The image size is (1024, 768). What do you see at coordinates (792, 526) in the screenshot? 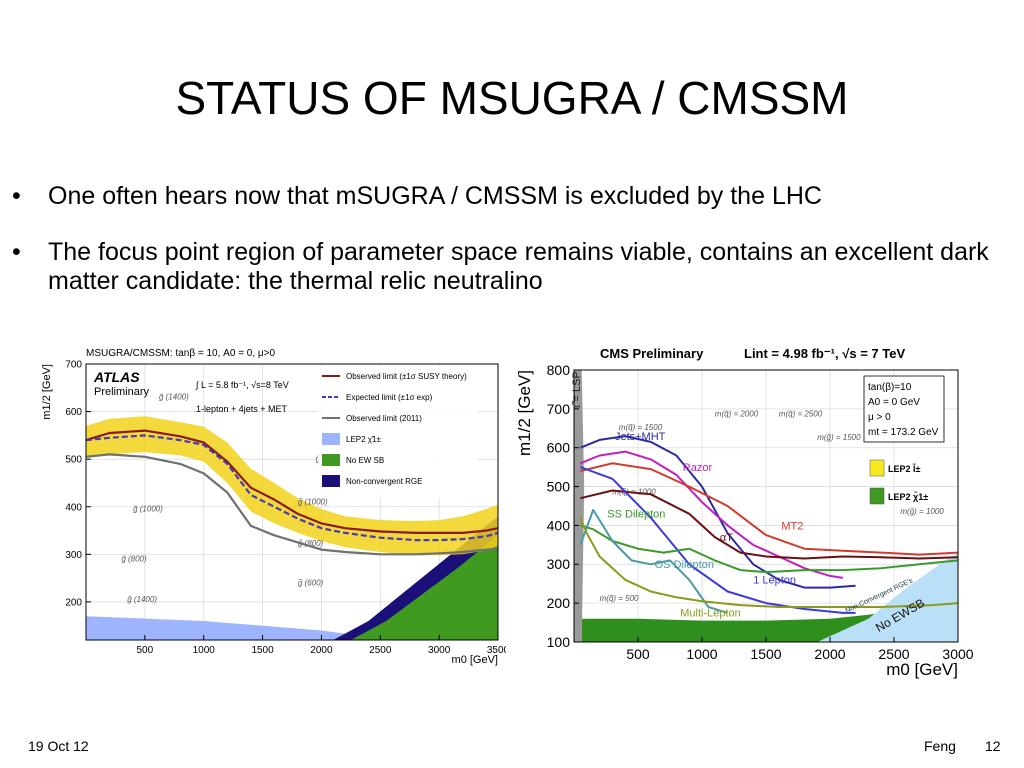
I see `series-label: MT2` at bounding box center [792, 526].